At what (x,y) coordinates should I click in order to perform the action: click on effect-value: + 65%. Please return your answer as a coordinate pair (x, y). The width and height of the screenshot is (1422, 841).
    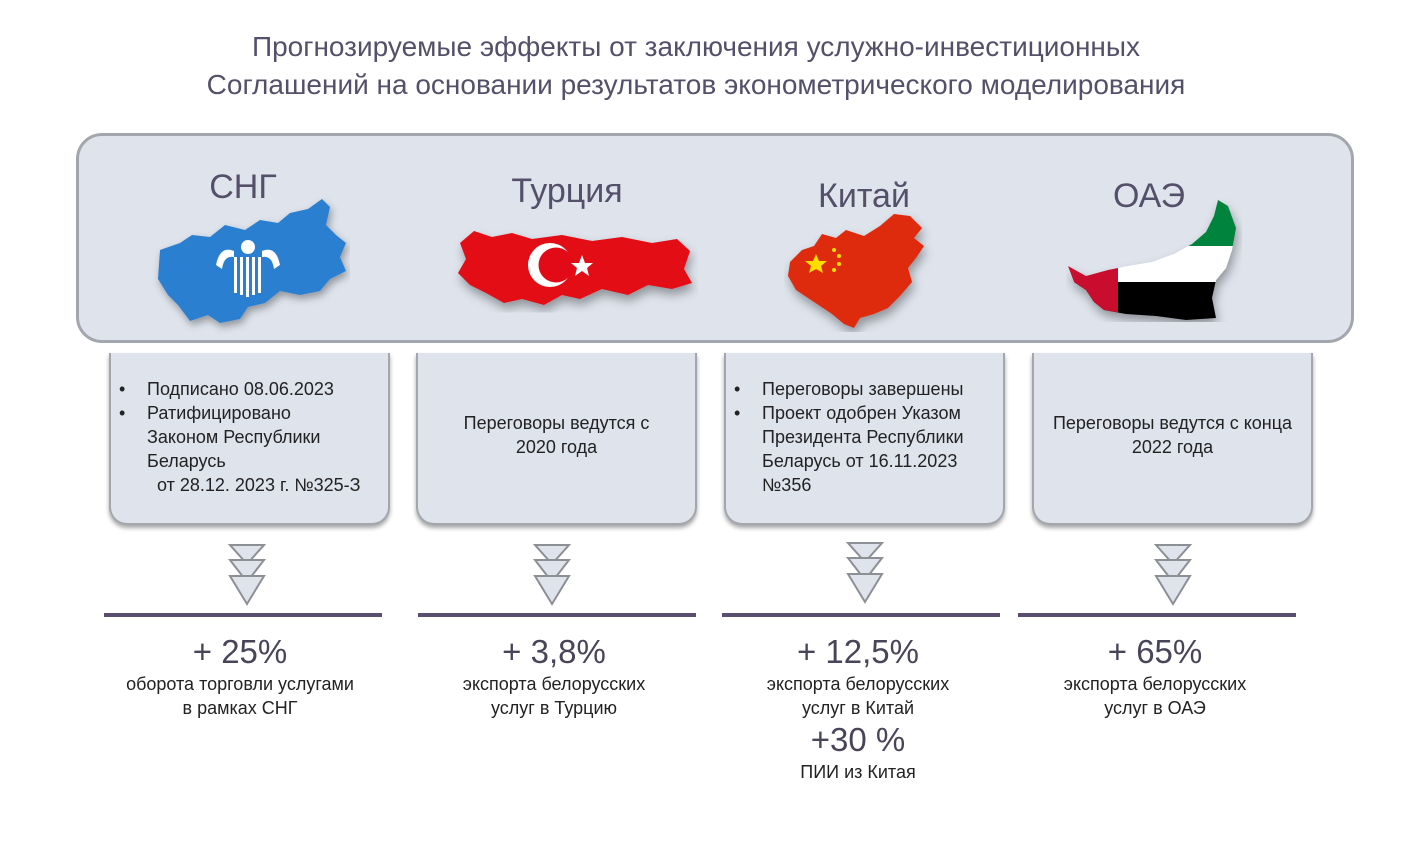
    Looking at the image, I should click on (1155, 651).